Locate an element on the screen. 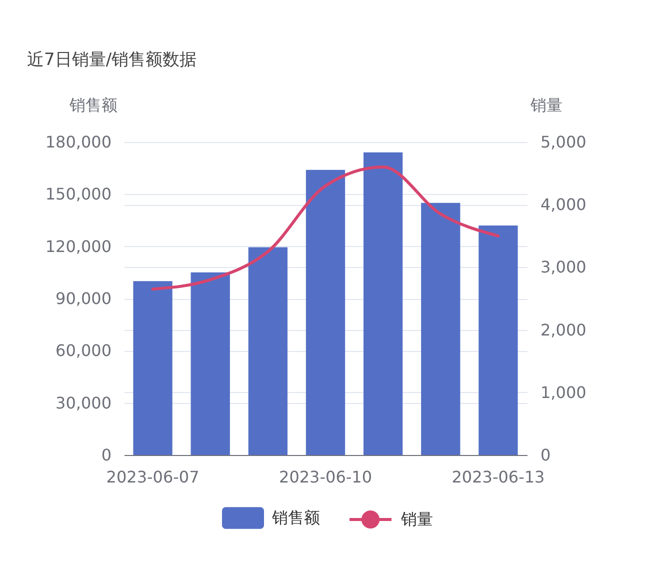  y-tick-label: 150,000 is located at coordinates (78, 194).